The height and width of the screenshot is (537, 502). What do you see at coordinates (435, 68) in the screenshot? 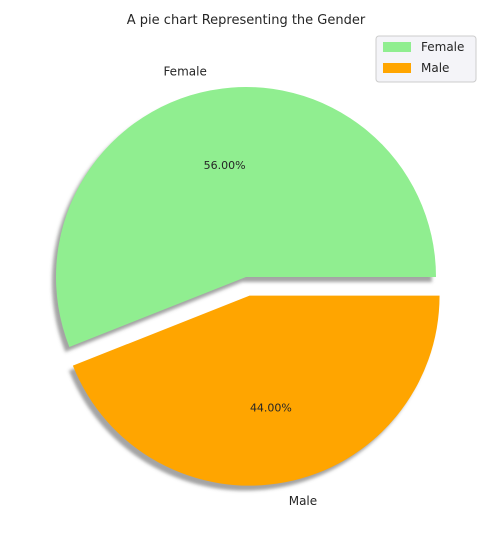
I see `legend-label-male: Male` at bounding box center [435, 68].